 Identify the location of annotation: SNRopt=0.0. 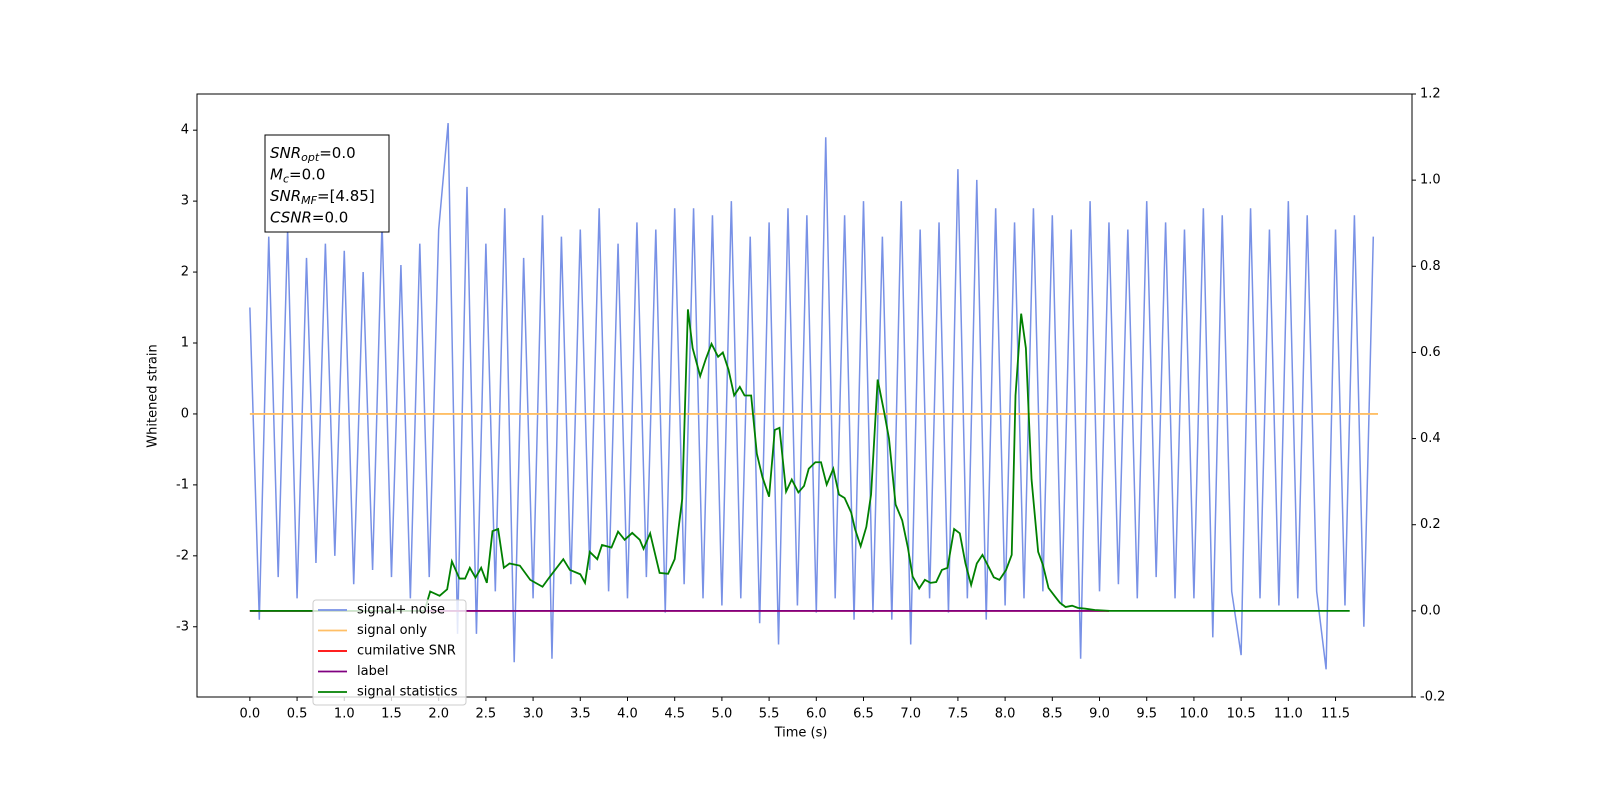
(313, 154).